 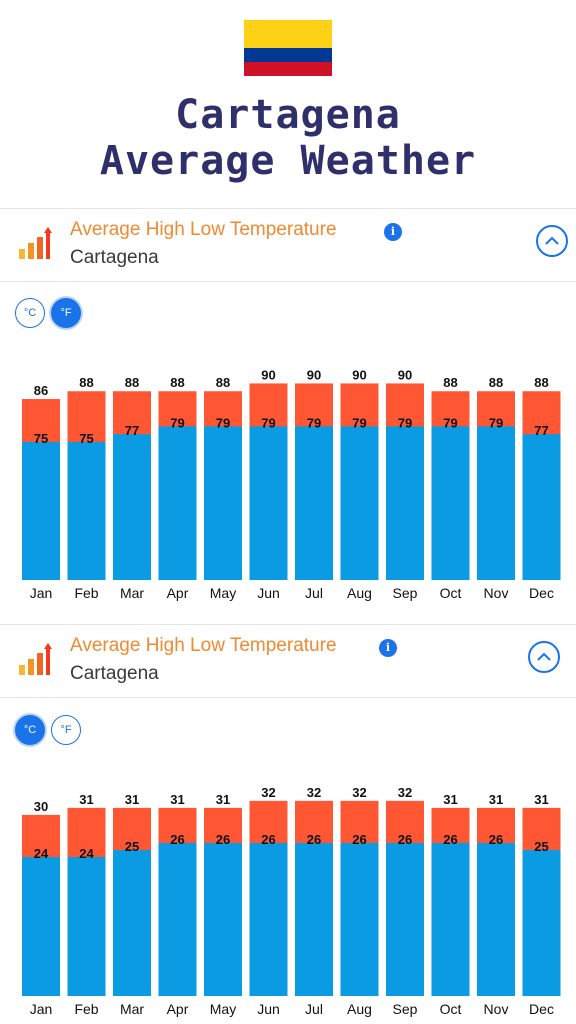 What do you see at coordinates (314, 422) in the screenshot?
I see `label-low-jul: 79` at bounding box center [314, 422].